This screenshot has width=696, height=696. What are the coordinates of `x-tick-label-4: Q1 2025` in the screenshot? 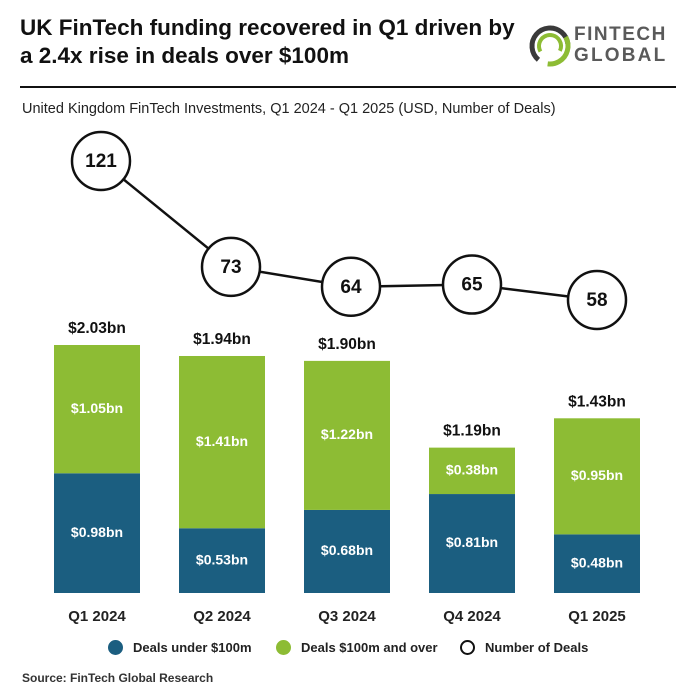 It's located at (597, 616).